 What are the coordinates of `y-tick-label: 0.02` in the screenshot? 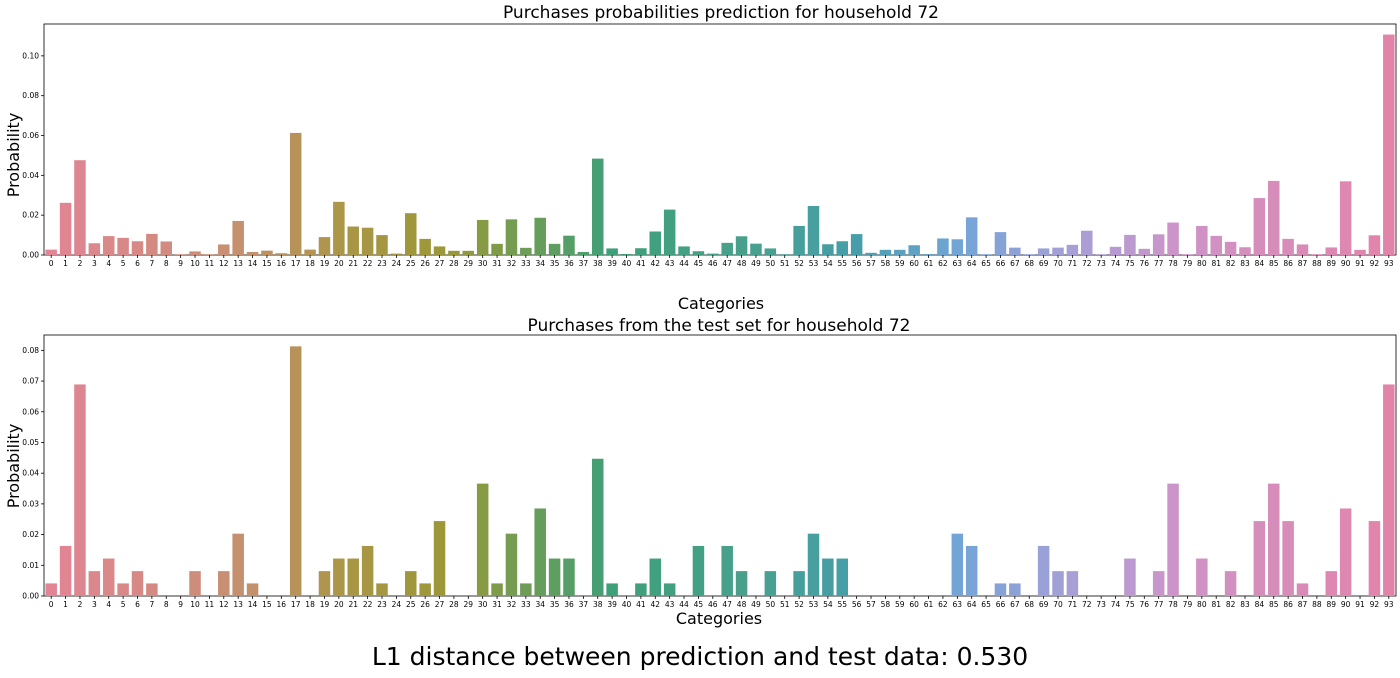 It's located at (30, 534).